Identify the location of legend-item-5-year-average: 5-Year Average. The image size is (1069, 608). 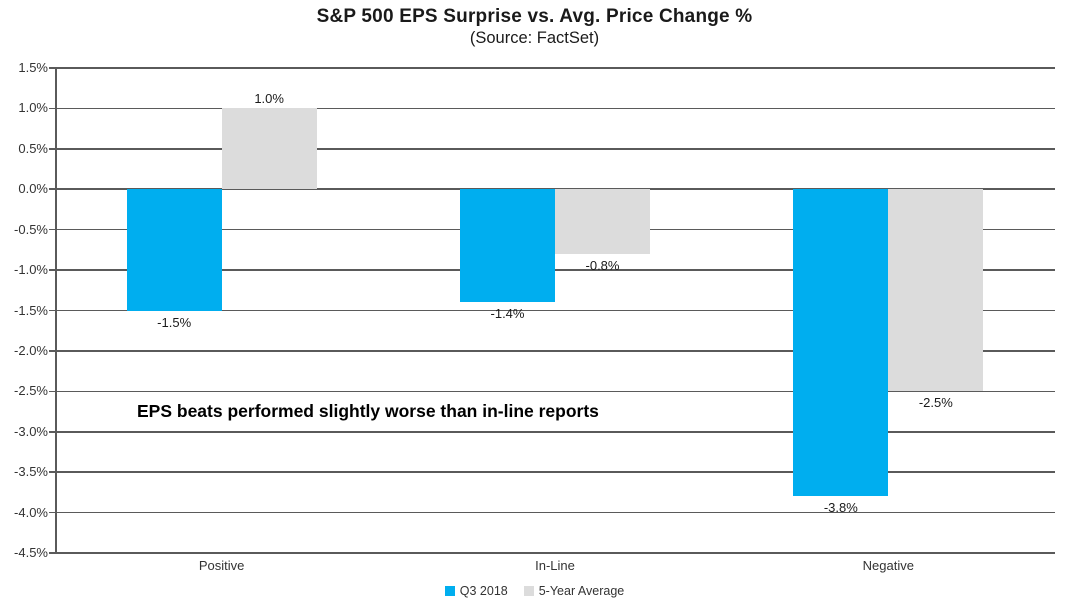
(574, 591).